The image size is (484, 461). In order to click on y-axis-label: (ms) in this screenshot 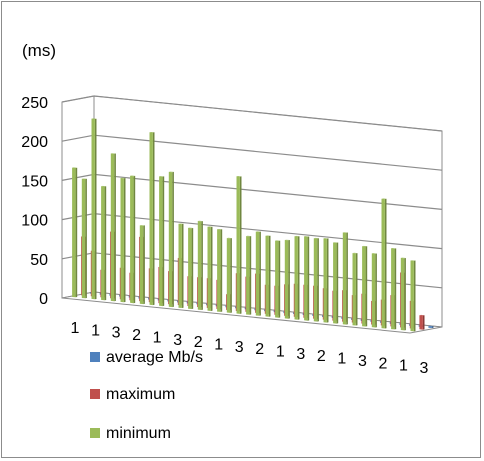, I will do `click(39, 50)`.